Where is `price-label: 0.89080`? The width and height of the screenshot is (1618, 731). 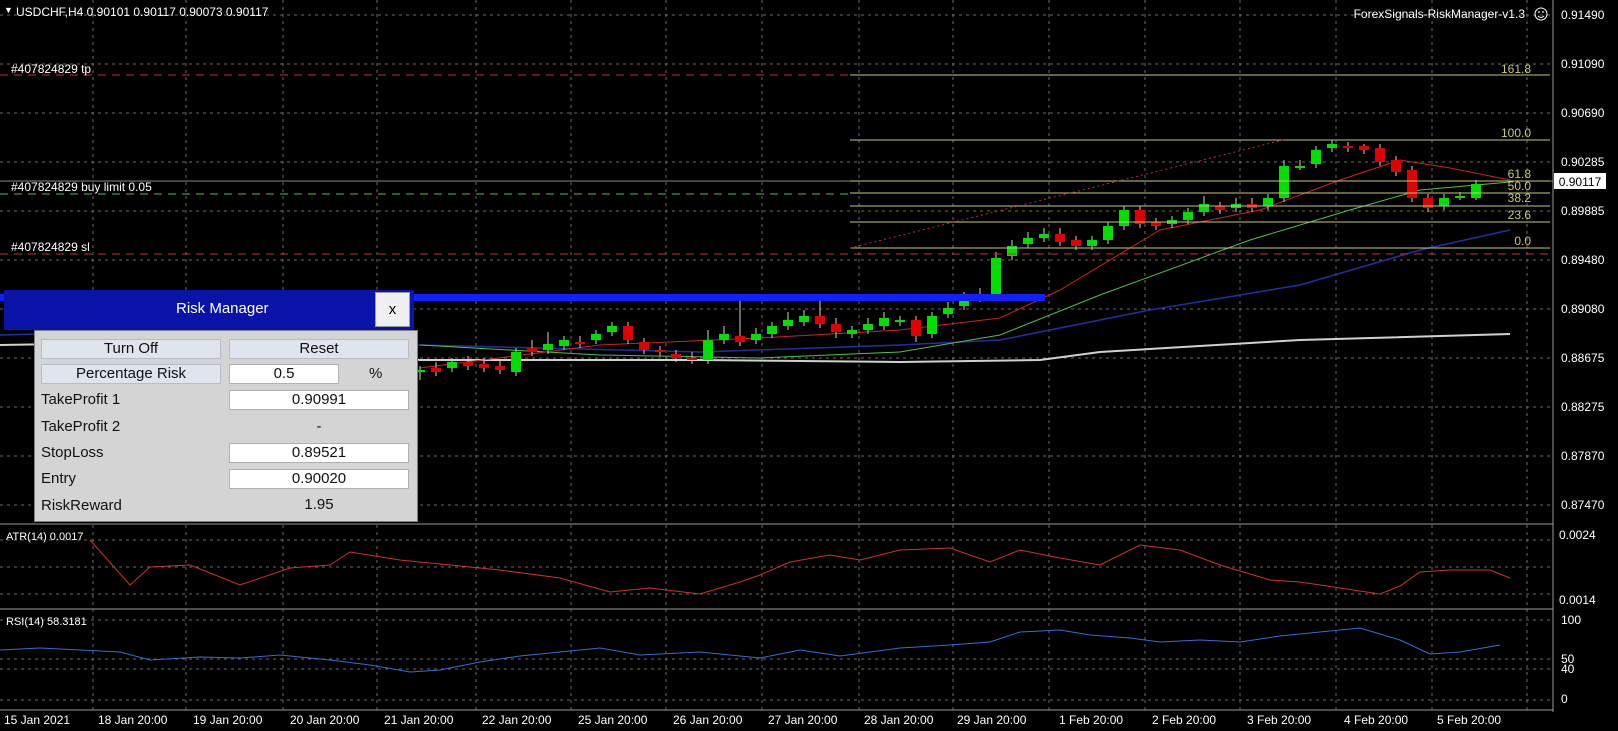
price-label: 0.89080 is located at coordinates (1583, 309).